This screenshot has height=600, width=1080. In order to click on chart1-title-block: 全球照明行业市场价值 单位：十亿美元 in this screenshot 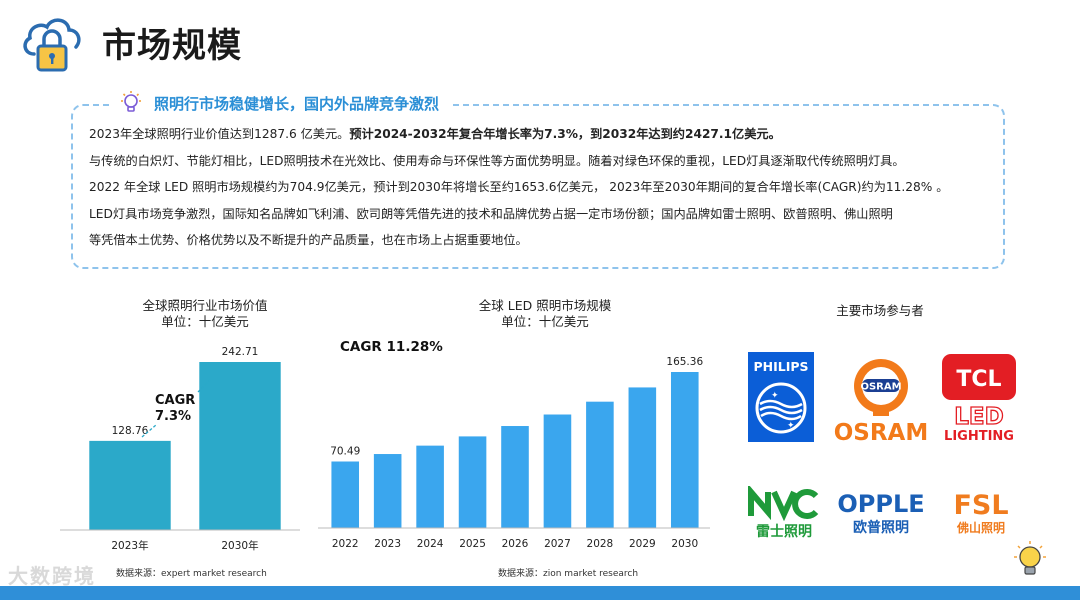, I will do `click(205, 314)`.